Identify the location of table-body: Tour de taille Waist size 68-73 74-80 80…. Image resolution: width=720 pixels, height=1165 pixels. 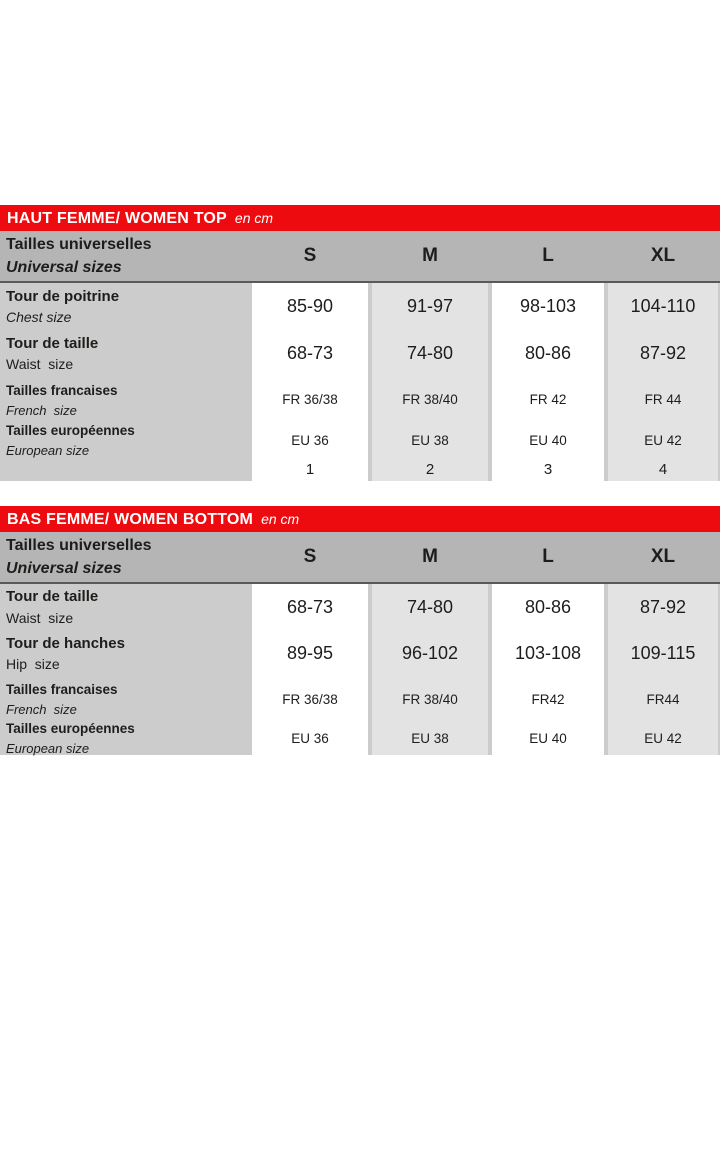
(360, 670).